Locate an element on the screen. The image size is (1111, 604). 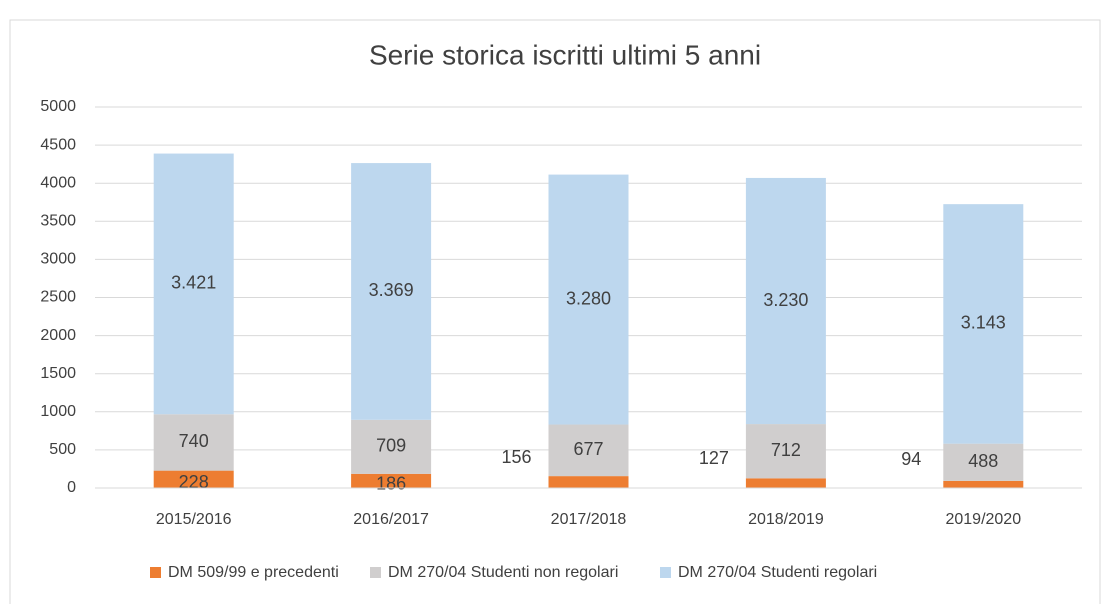
data-label: 709 is located at coordinates (391, 446).